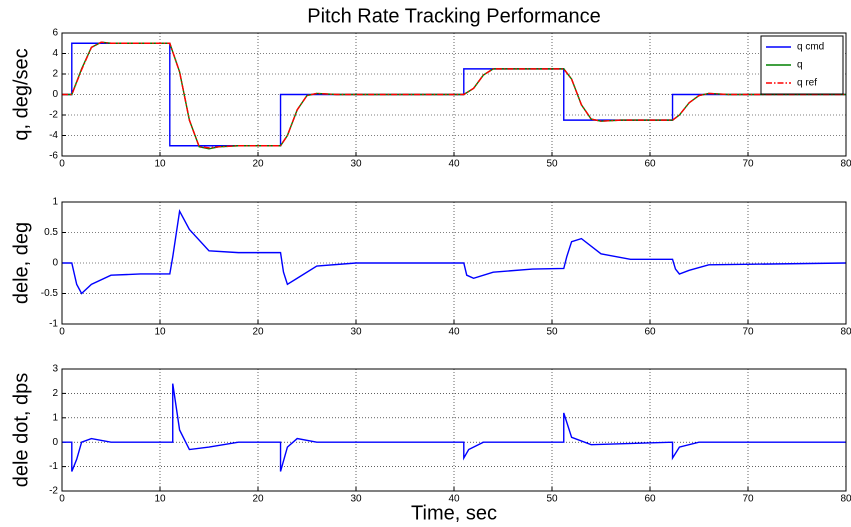  What do you see at coordinates (53, 135) in the screenshot?
I see `y-tick-label: -4` at bounding box center [53, 135].